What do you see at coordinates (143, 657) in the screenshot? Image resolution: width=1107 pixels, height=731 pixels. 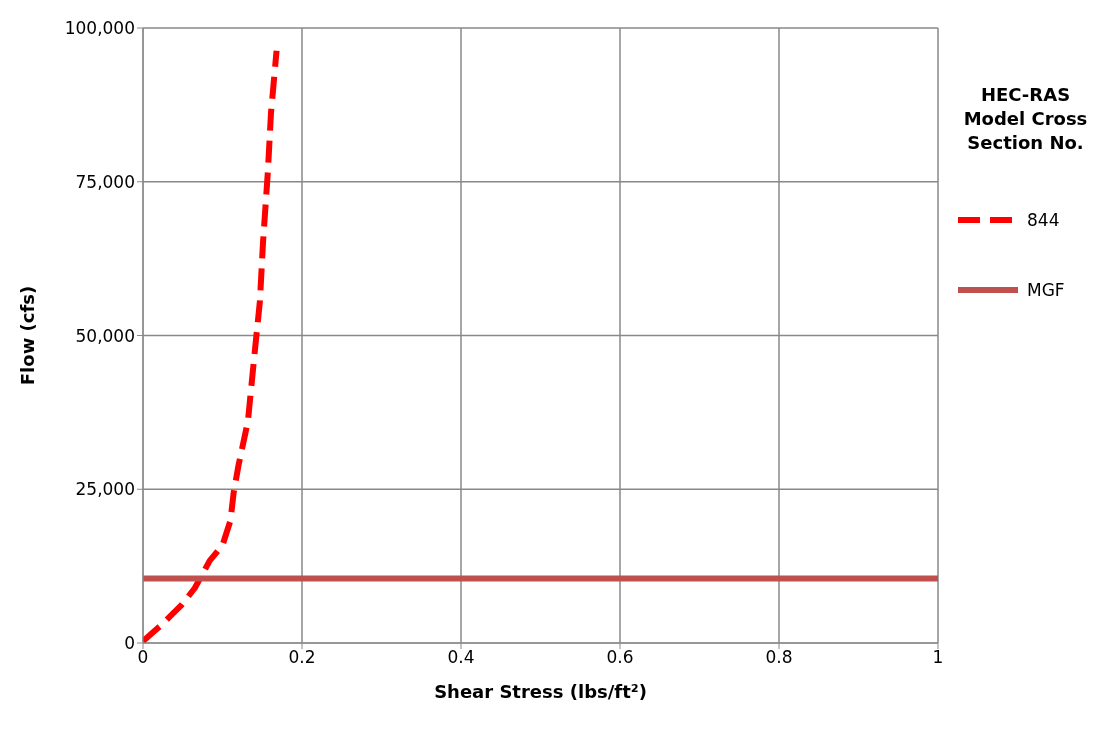 I see `x-tick-label: 0` at bounding box center [143, 657].